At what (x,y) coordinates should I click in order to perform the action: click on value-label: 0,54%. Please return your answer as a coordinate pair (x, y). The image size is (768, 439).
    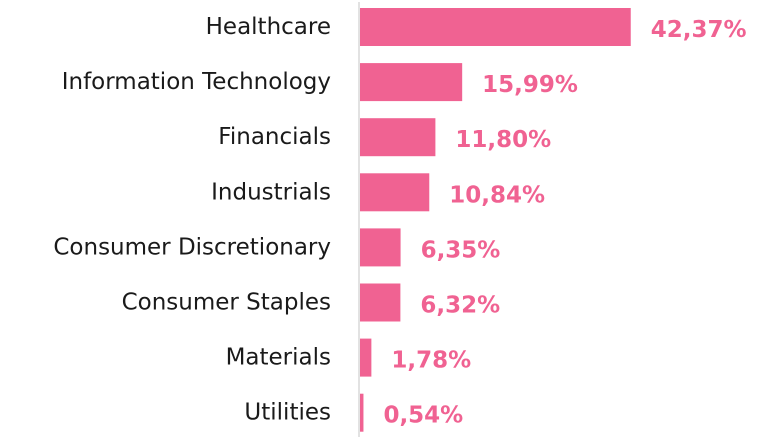
    Looking at the image, I should click on (423, 416).